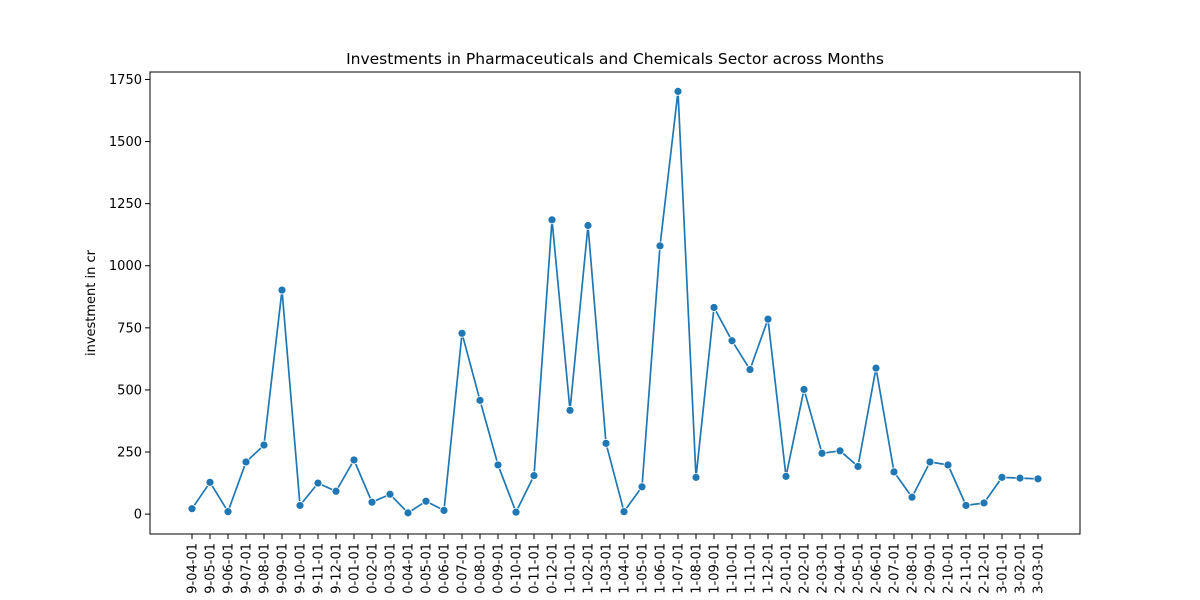  Describe the element at coordinates (125, 266) in the screenshot. I see `y-tick-label: 1000` at that location.